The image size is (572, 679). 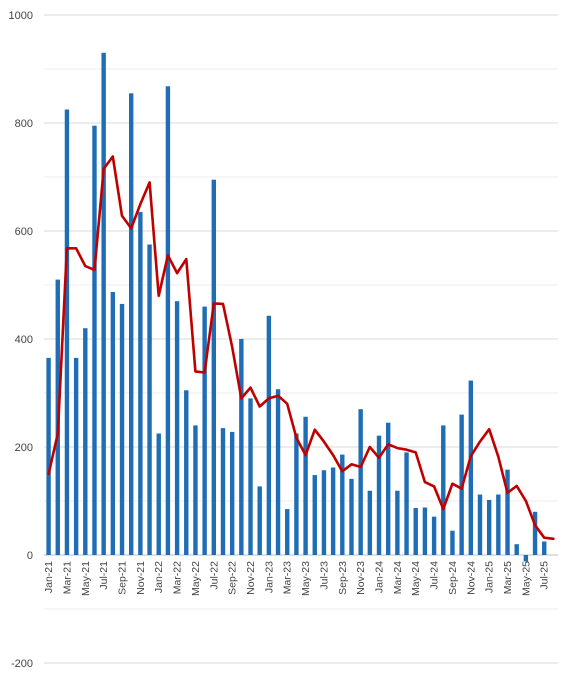 I want to click on y-axis-ticks: -200 0 200 400 600 800 1000, so click(x=21, y=340).